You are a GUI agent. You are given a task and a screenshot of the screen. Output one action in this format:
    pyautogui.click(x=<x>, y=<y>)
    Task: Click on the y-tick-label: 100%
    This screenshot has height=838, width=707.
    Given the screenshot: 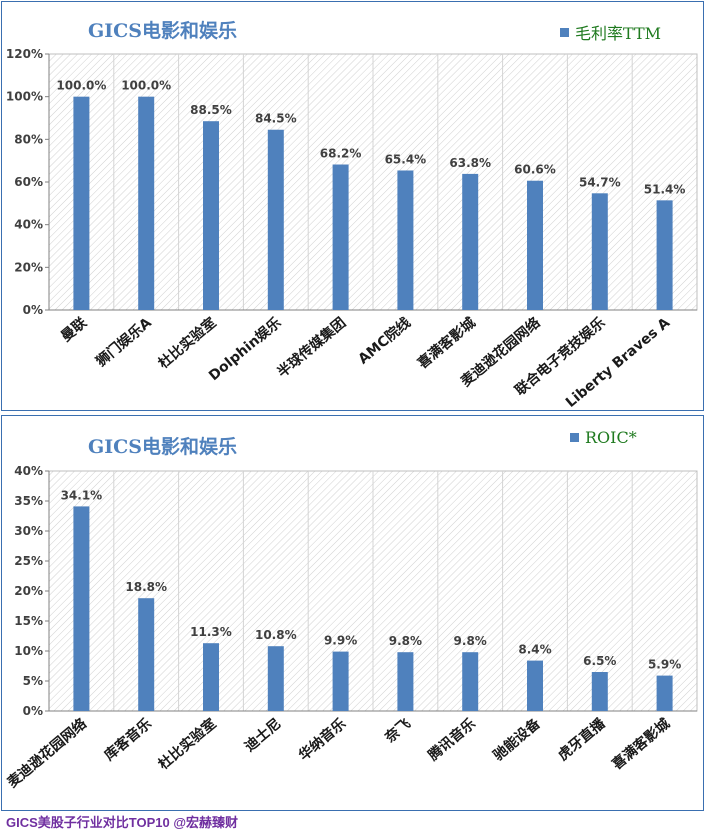 What is the action you would take?
    pyautogui.click(x=24, y=97)
    